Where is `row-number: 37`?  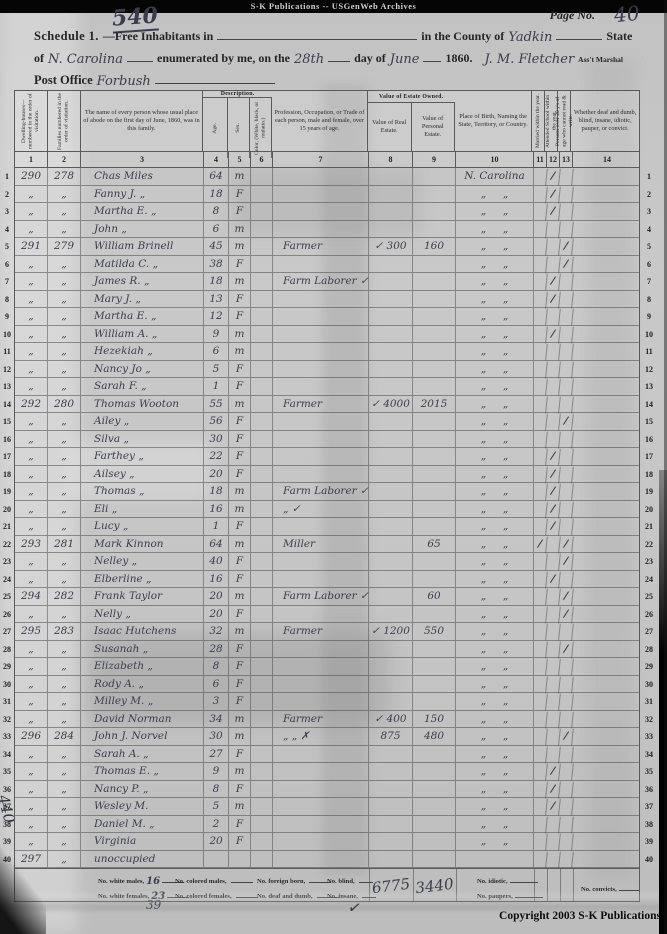
row-number: 37 is located at coordinates (649, 806).